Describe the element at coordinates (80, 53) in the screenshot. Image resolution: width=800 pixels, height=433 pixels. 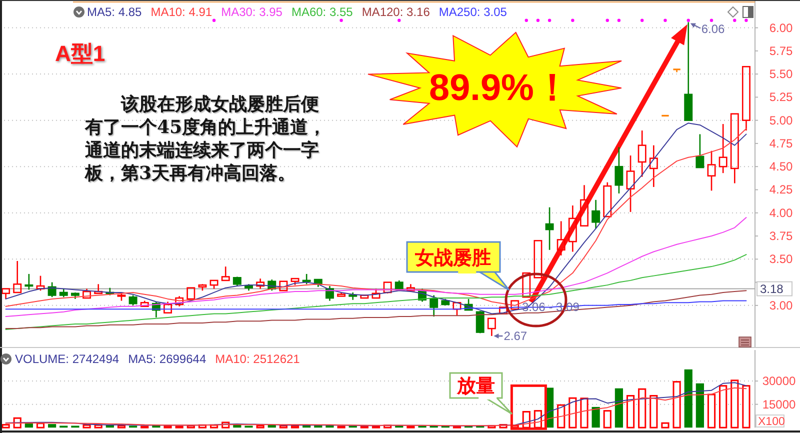
I see `text: A型1` at that location.